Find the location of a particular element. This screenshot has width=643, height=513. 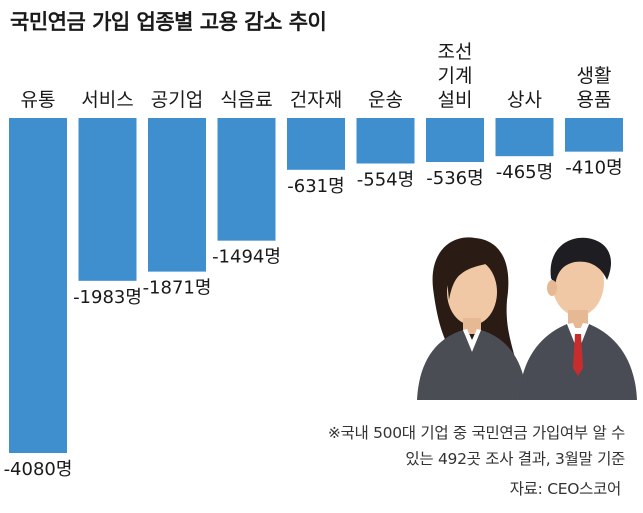

category-label-5: 운송 is located at coordinates (385, 100).